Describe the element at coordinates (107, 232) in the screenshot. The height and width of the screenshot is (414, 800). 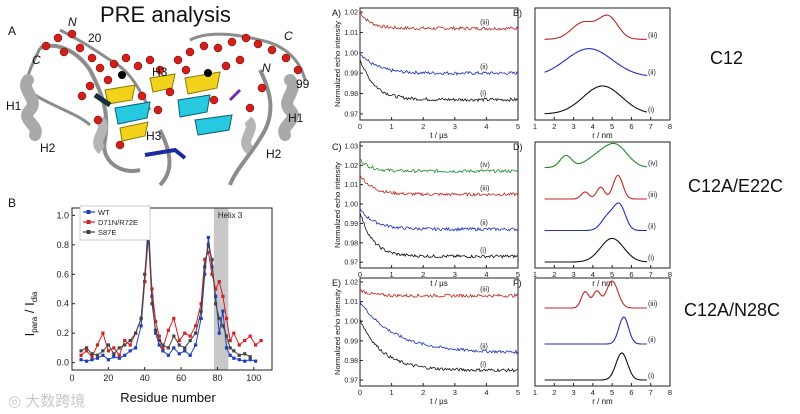
I see `legend-s87e: S87E` at that location.